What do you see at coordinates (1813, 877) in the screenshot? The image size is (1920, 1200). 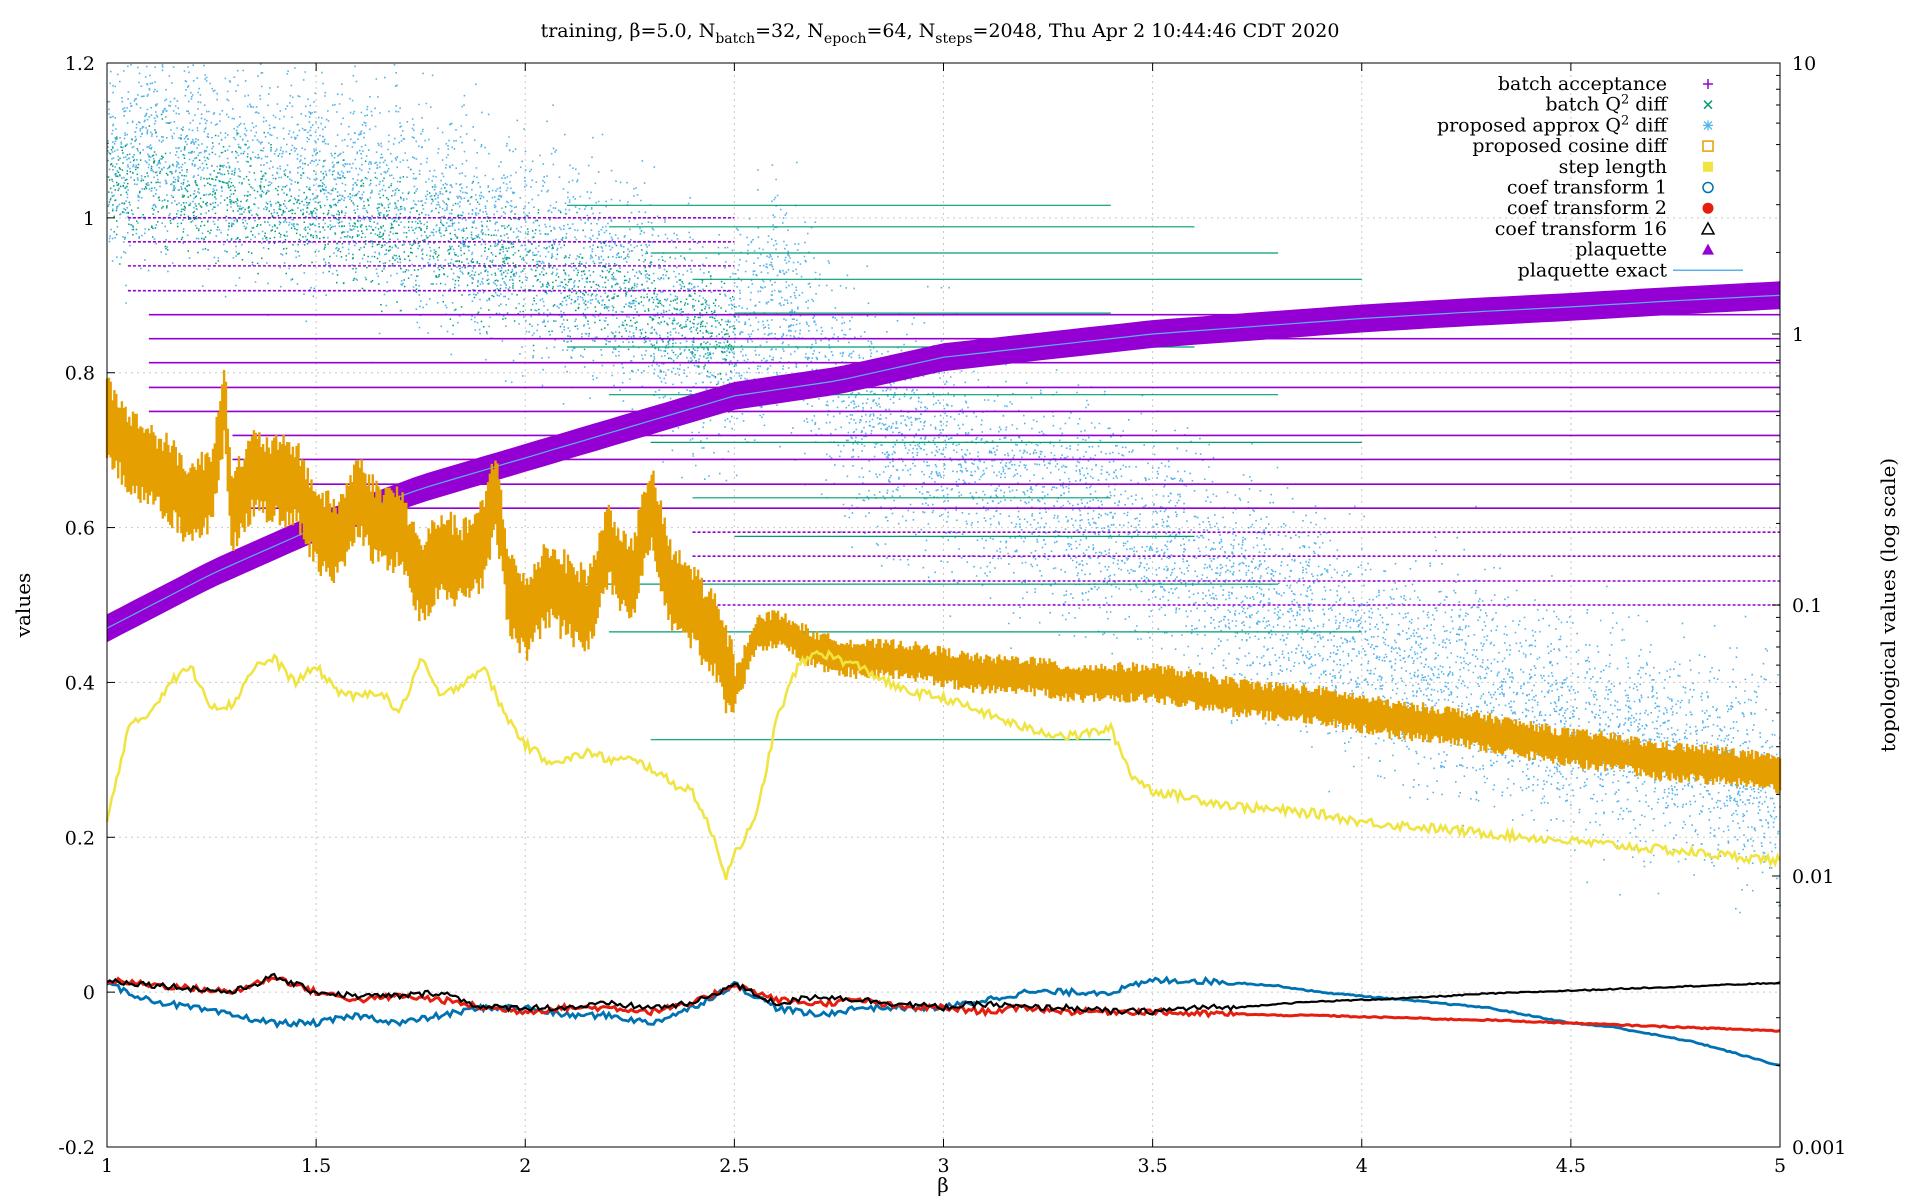 I see `y2-tick-label: 0.01` at bounding box center [1813, 877].